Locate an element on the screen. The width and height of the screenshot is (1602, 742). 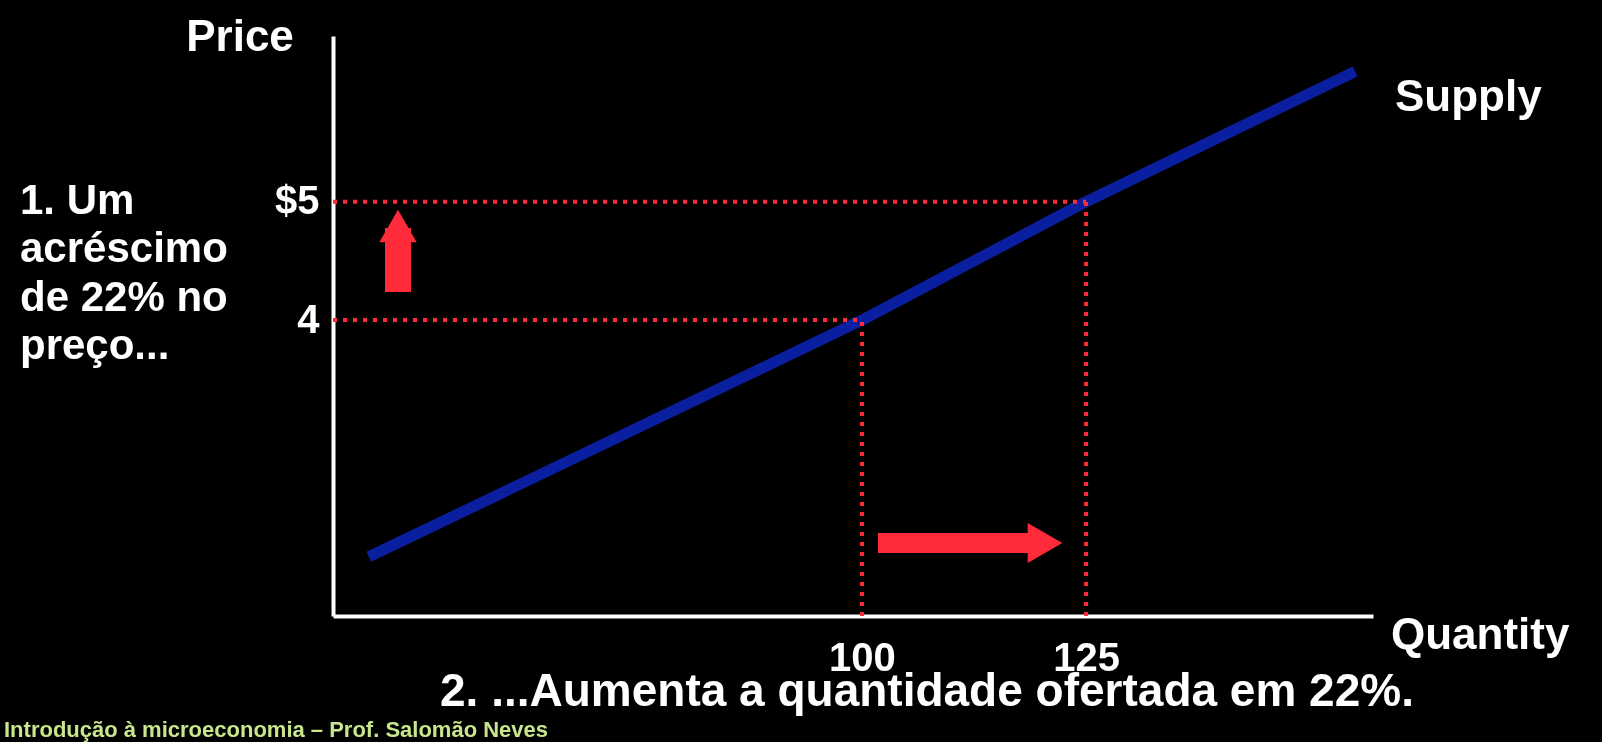
y-tick-label: $5 is located at coordinates (297, 200).